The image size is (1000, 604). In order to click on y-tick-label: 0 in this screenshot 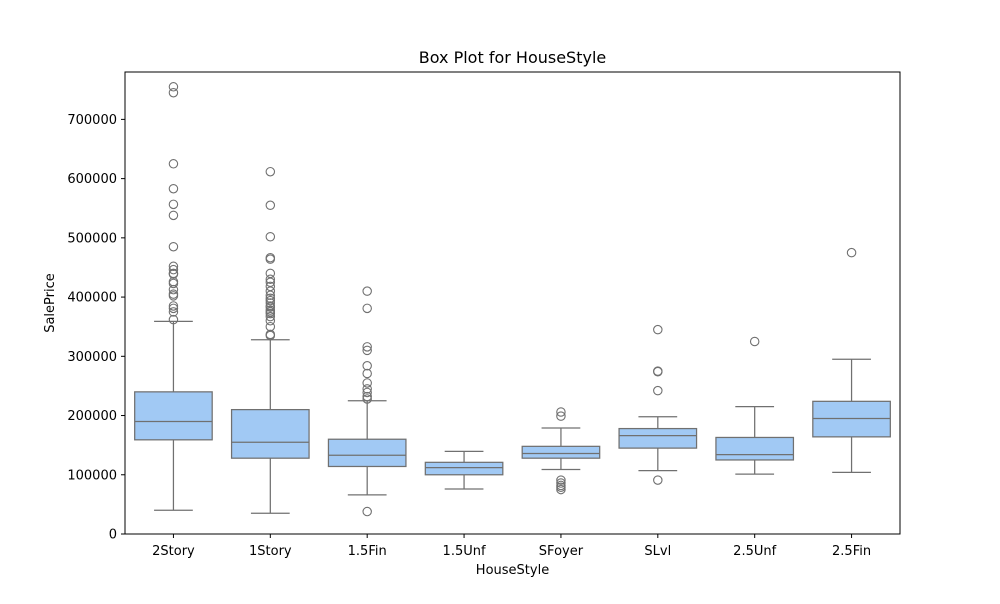, I will do `click(113, 535)`.